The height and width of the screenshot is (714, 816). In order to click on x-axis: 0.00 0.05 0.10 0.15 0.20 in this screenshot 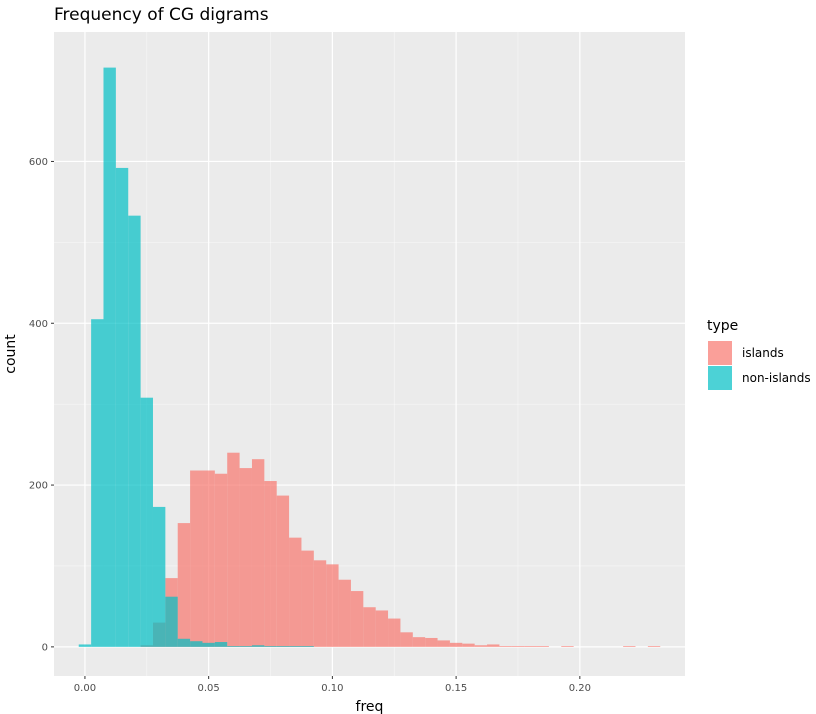, I will do `click(332, 685)`.